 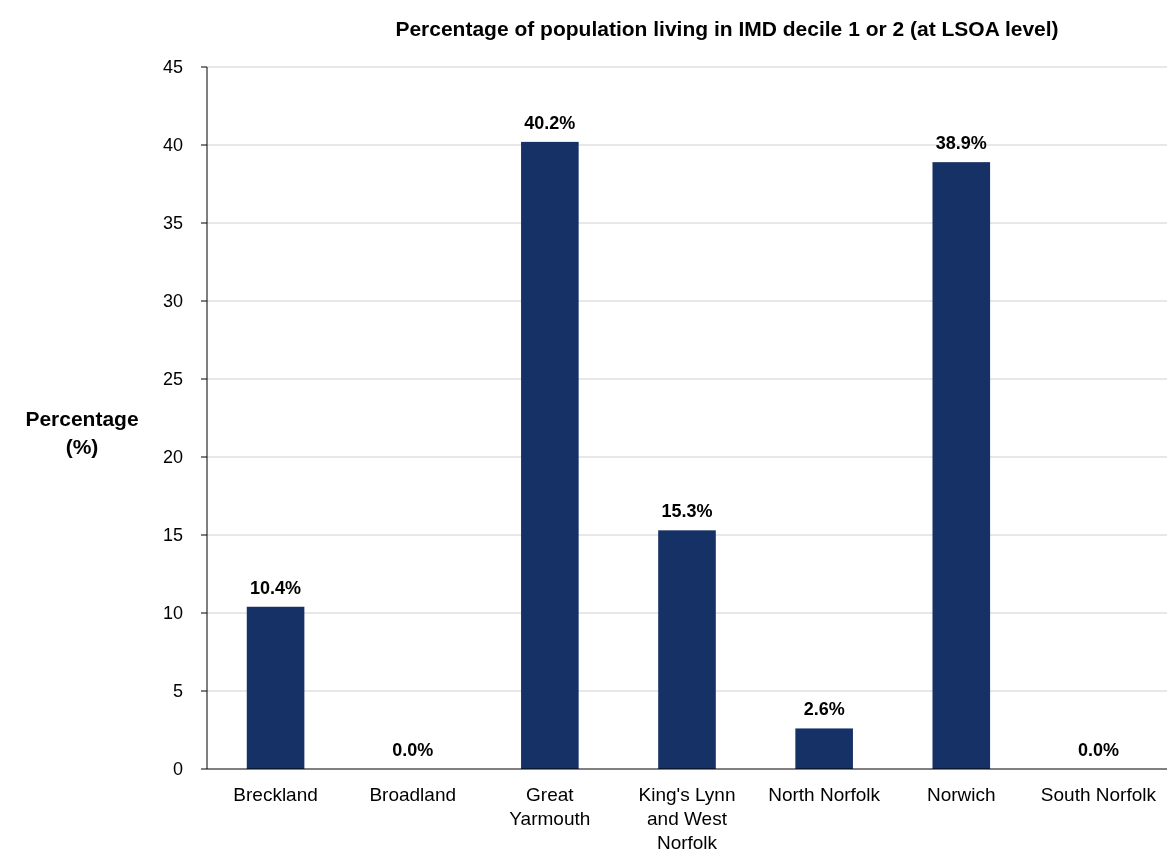 What do you see at coordinates (172, 67) in the screenshot?
I see `y-tick-label: 45` at bounding box center [172, 67].